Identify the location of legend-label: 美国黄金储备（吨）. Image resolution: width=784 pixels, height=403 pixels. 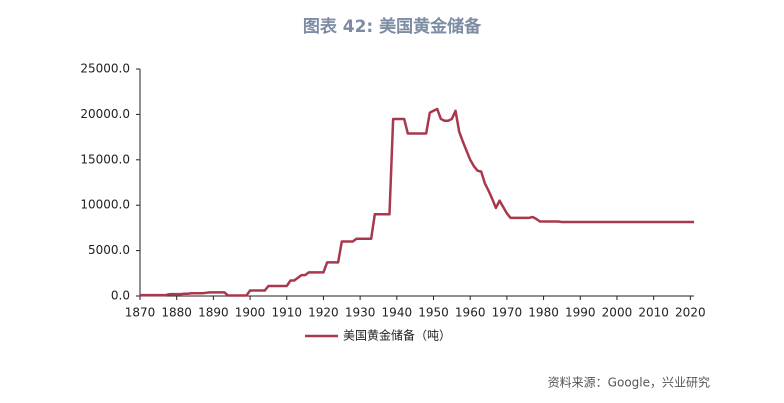
(397, 335).